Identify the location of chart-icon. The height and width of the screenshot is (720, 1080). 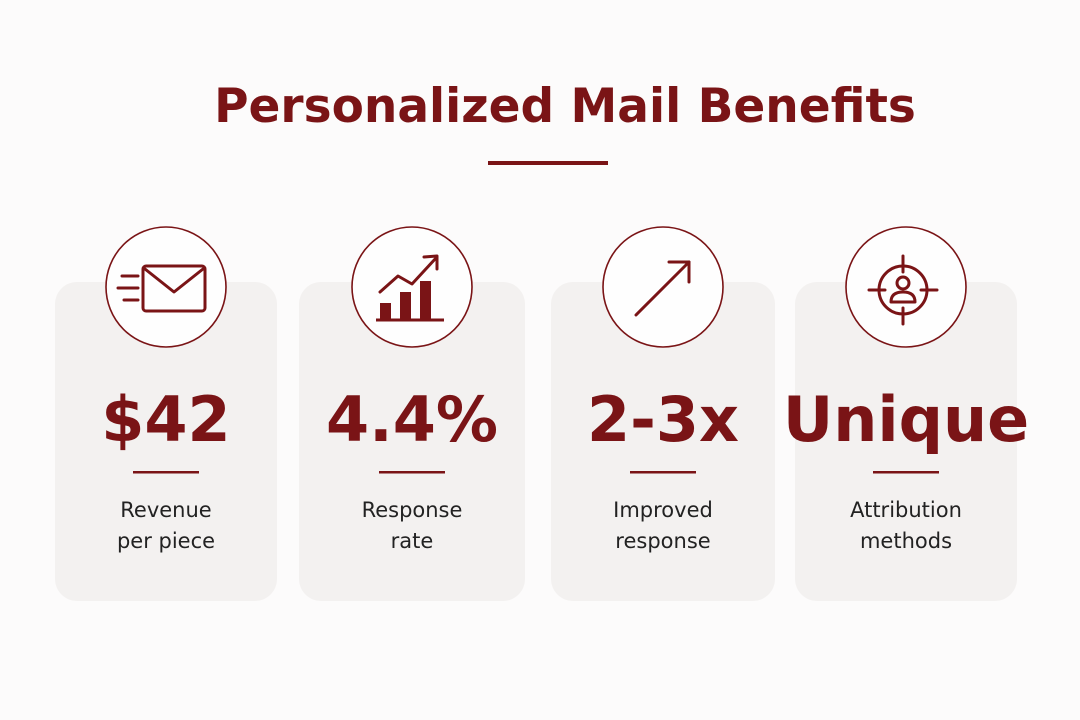
(410, 288).